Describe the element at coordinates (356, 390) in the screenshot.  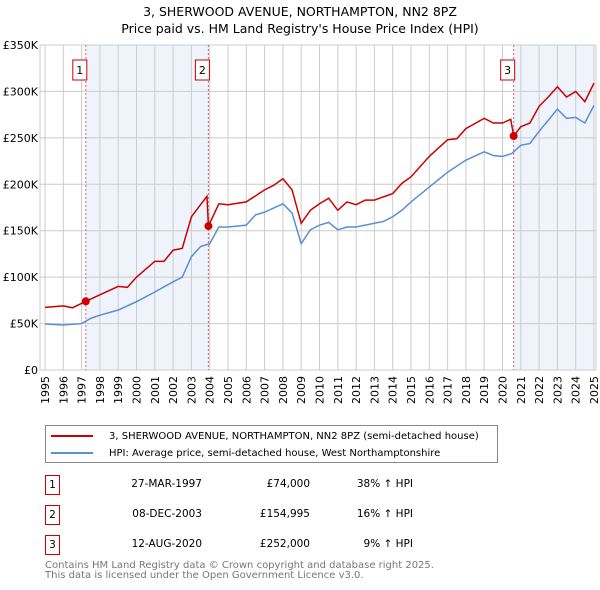
I see `x-tick-label: 2012` at that location.